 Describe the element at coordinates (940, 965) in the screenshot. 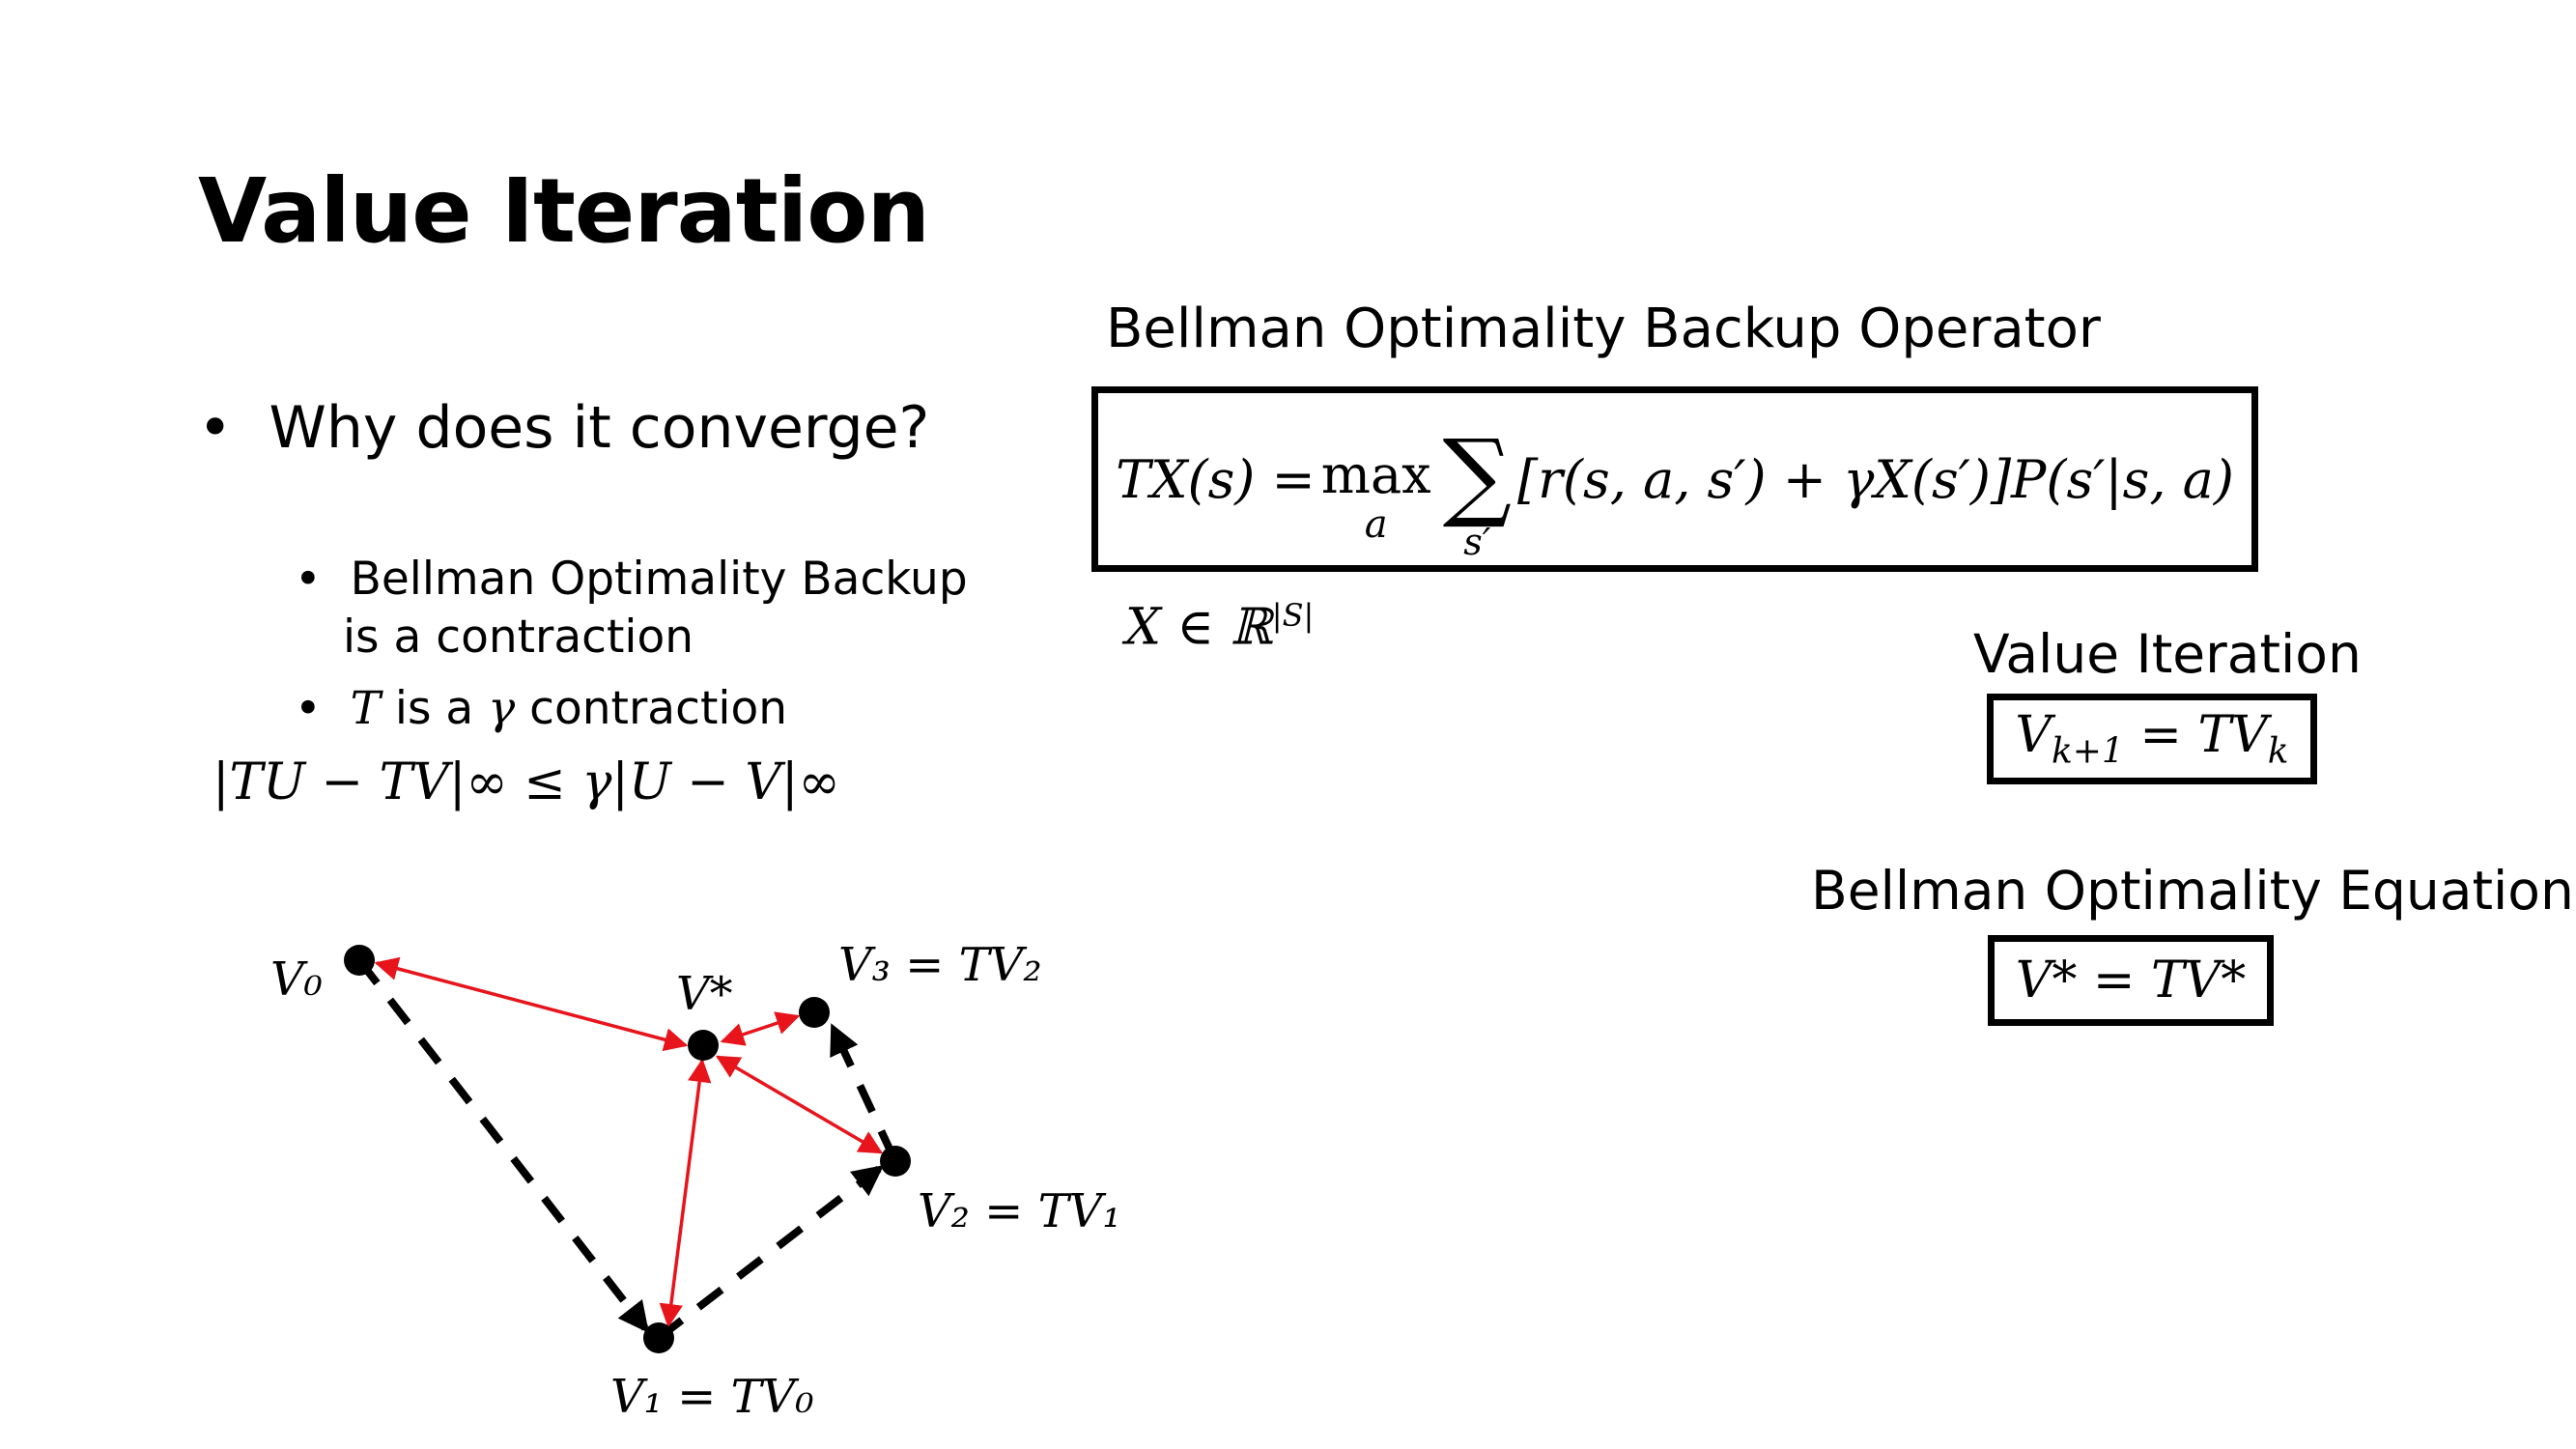

I see `label-v3: V₃ = TV₂` at that location.